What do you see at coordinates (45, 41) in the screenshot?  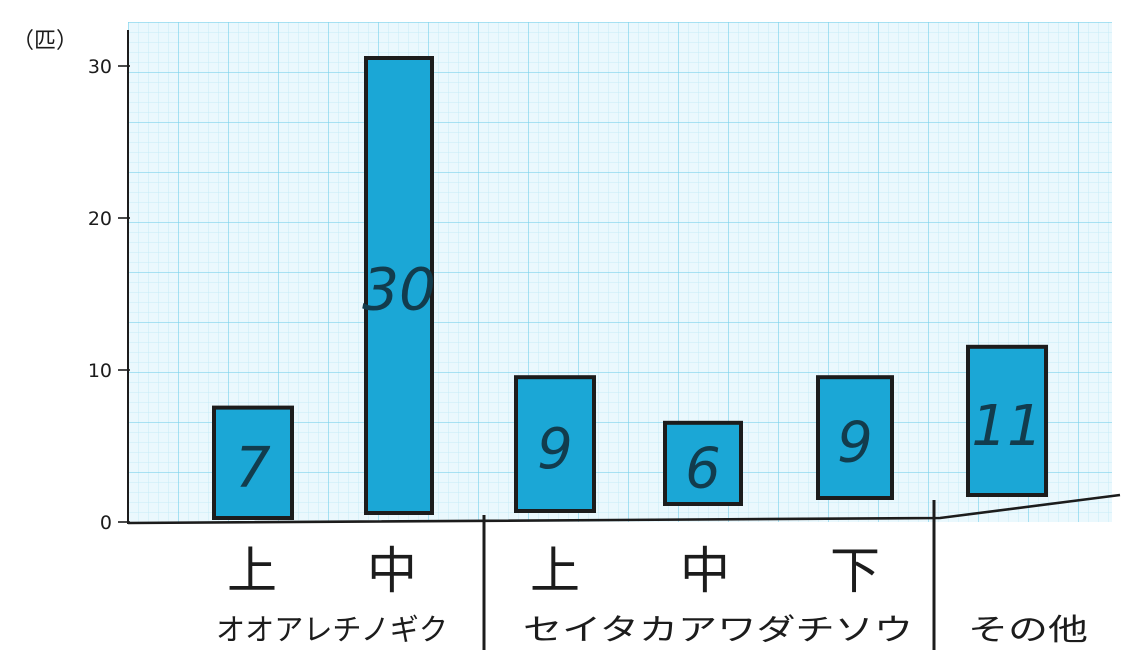 I see `y-axis-unit-label: （匹）` at bounding box center [45, 41].